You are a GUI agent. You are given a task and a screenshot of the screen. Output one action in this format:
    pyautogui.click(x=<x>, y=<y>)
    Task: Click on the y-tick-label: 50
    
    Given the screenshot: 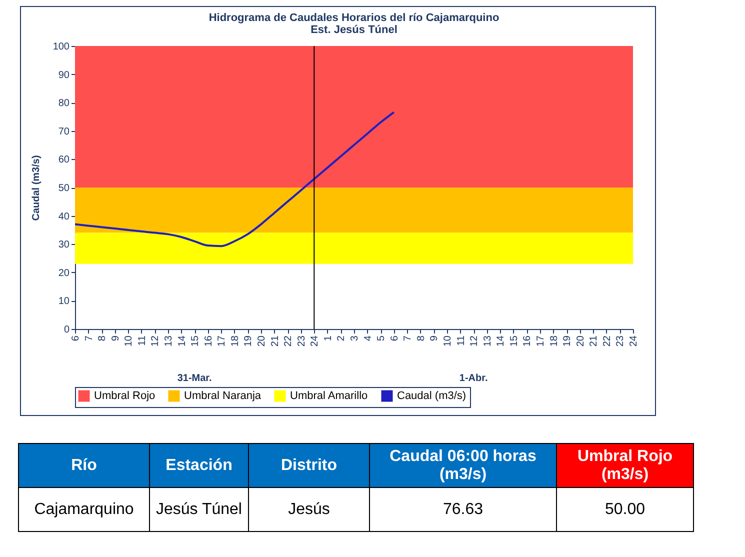 What is the action you would take?
    pyautogui.click(x=64, y=188)
    